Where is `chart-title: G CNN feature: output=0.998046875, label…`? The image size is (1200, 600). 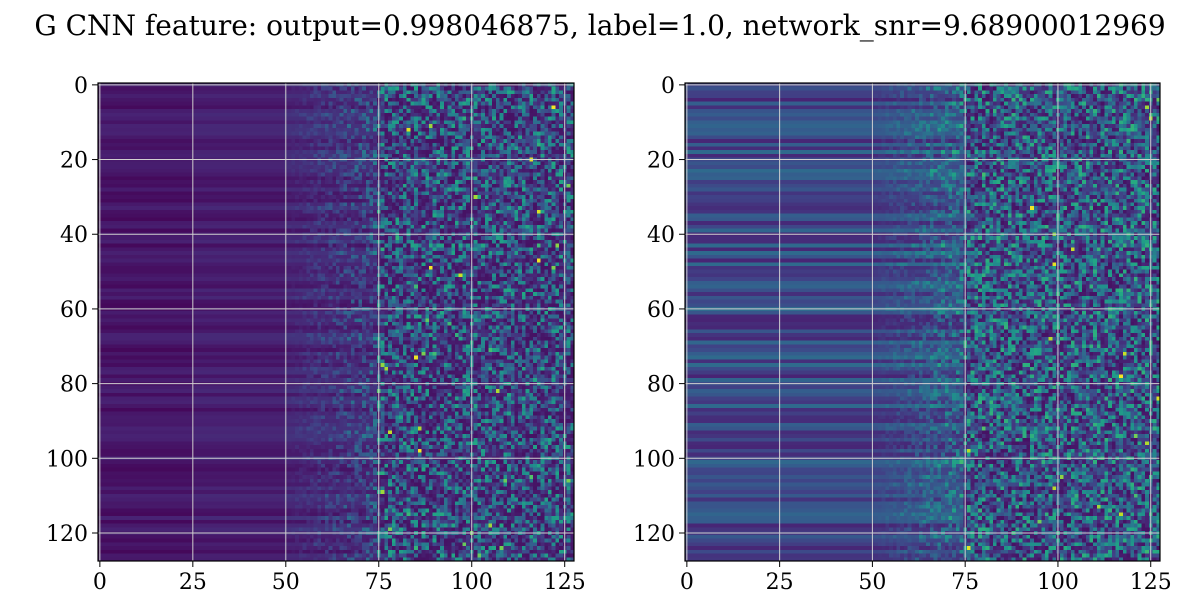
chart-title: G CNN feature: output=0.998046875, label… is located at coordinates (600, 25).